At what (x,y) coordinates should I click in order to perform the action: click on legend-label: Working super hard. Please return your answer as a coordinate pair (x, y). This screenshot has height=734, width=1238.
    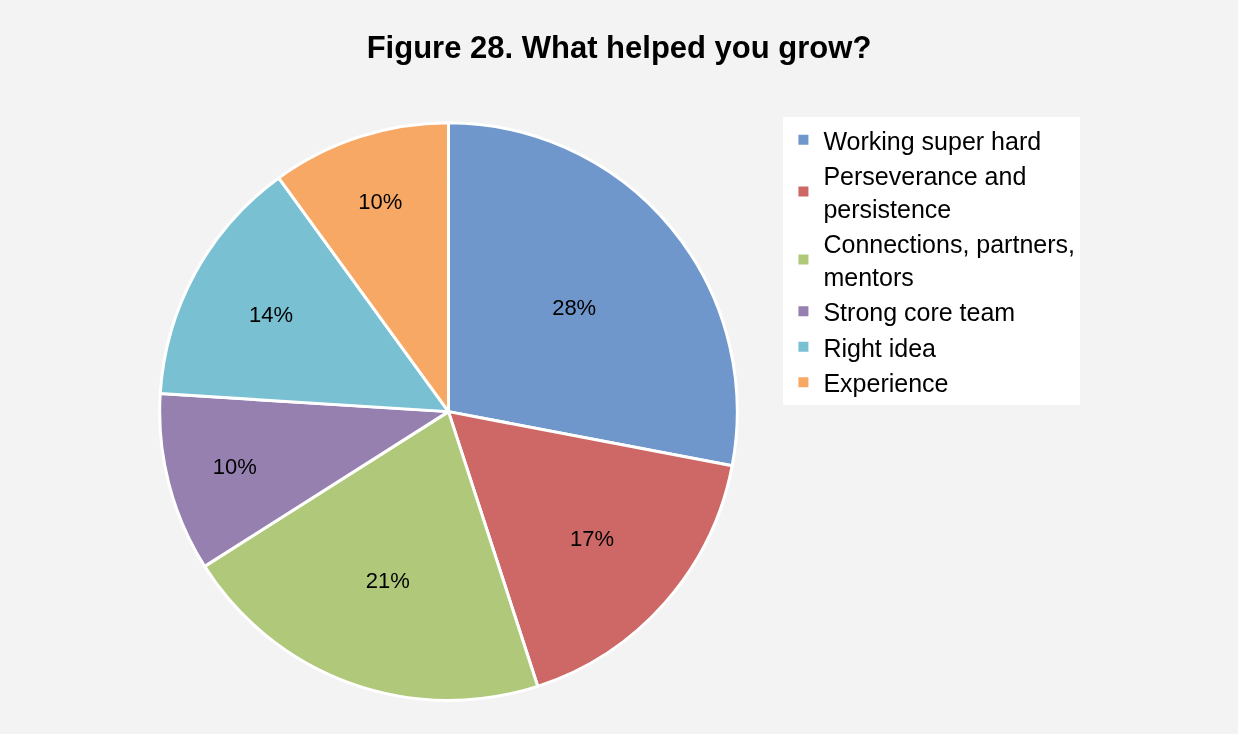
    Looking at the image, I should click on (932, 140).